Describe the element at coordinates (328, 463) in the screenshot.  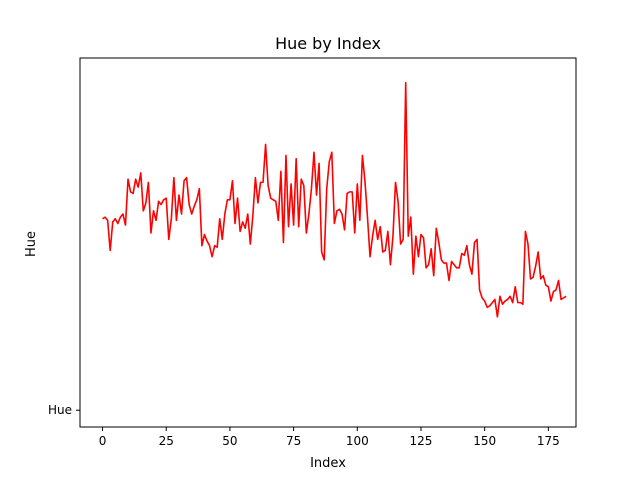
I see `x-axis-label: Index` at that location.